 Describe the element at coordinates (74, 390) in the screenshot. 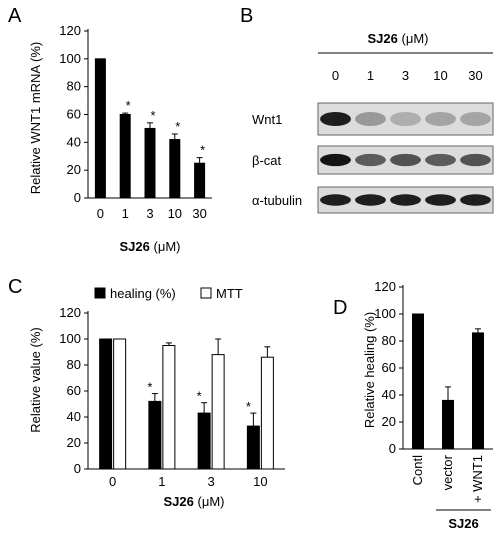

I see `panel-c-y-tick-label: 60` at that location.